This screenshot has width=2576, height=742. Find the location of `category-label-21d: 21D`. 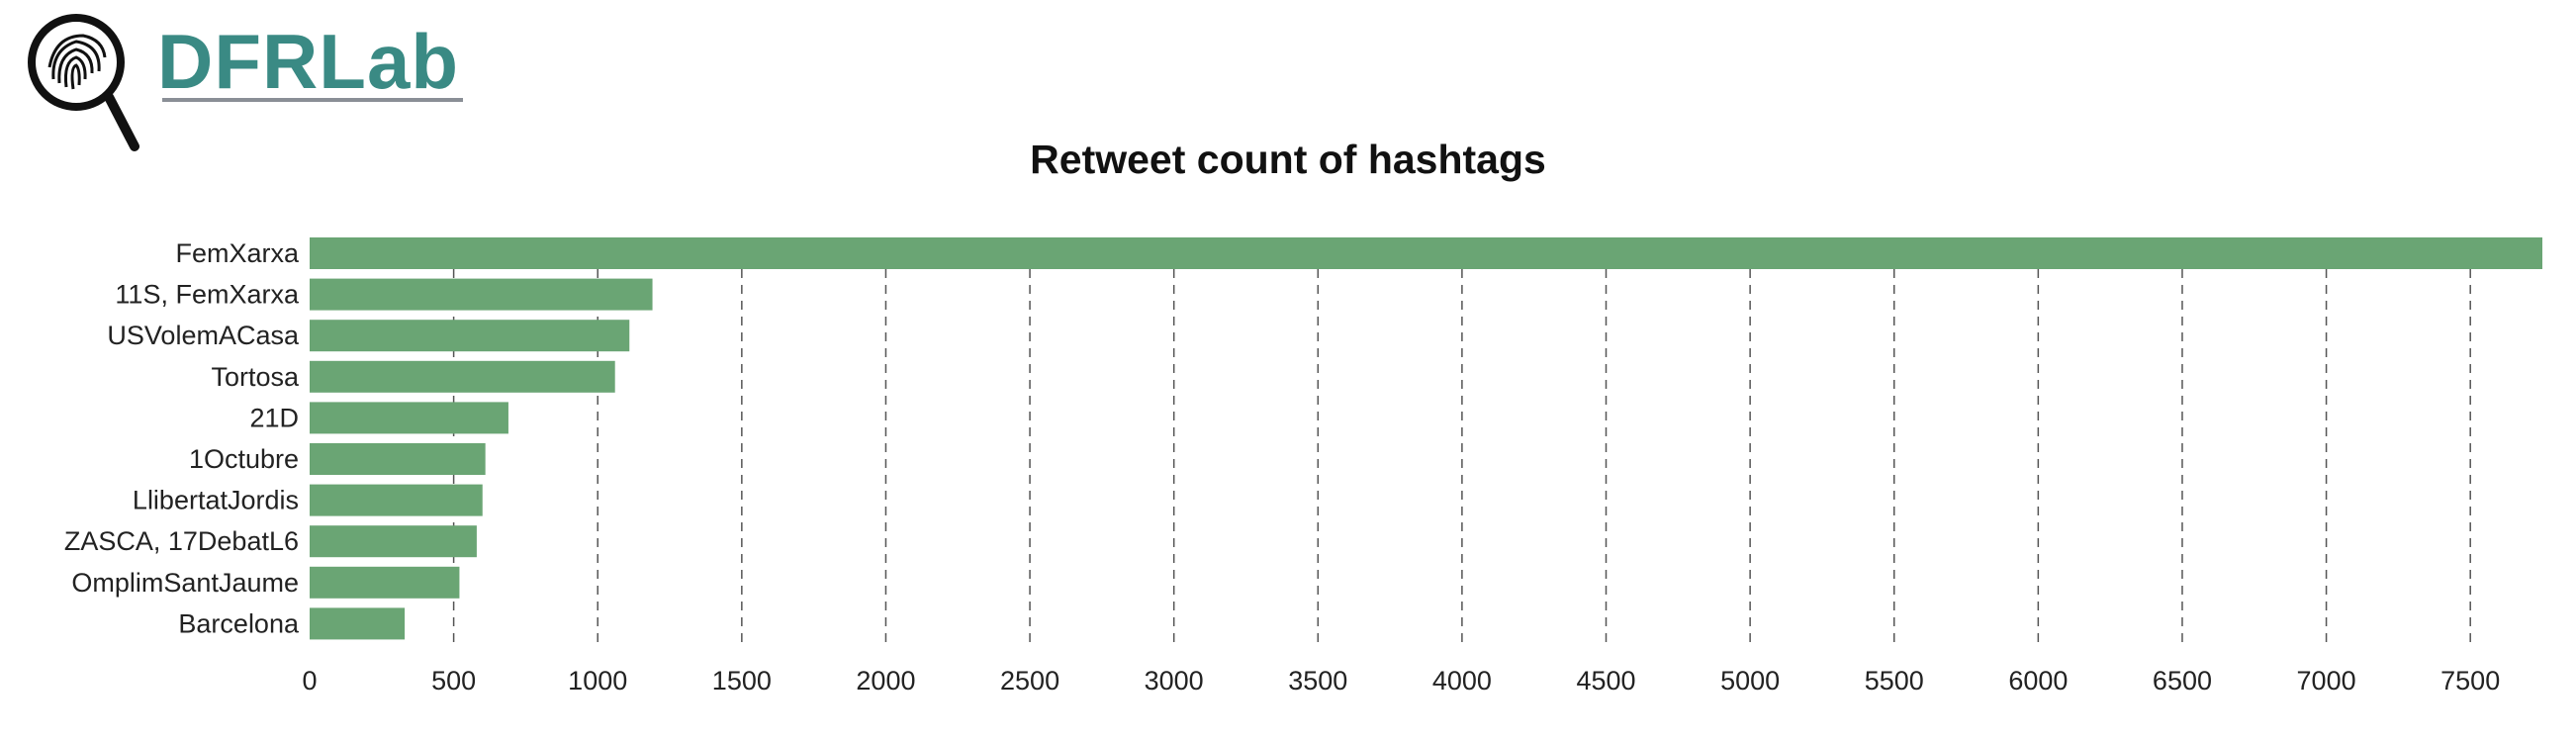

category-label-21d: 21D is located at coordinates (274, 417).